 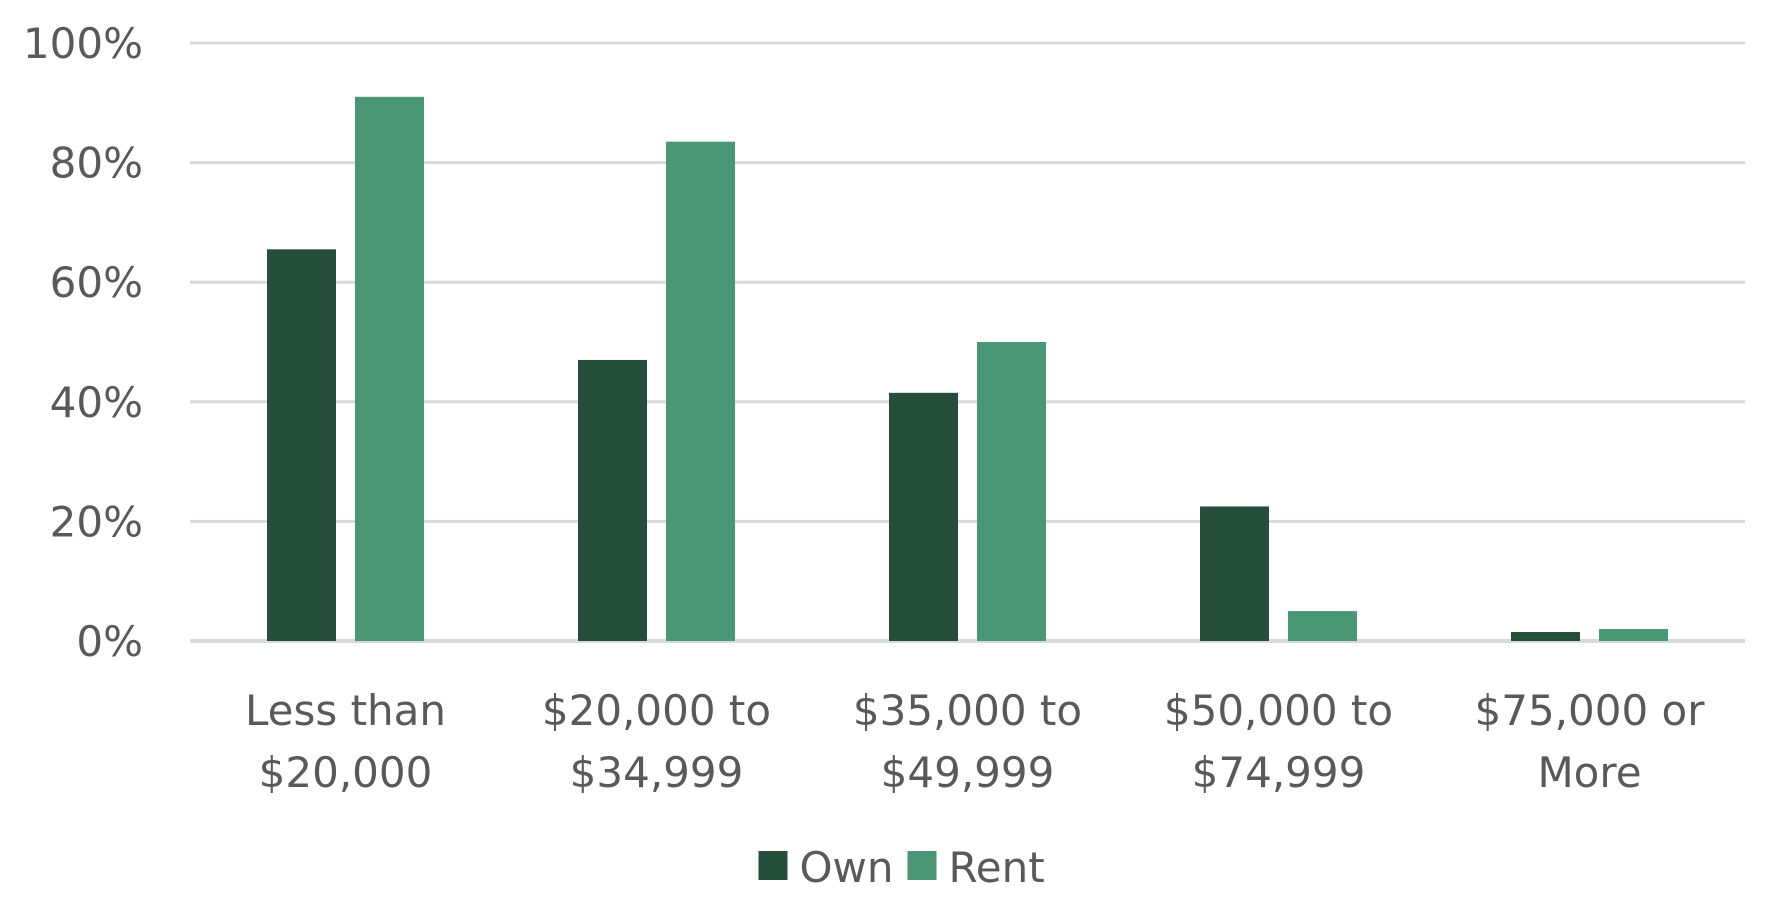 What do you see at coordinates (967, 710) in the screenshot?
I see `x-category-label: $35,000 to` at bounding box center [967, 710].